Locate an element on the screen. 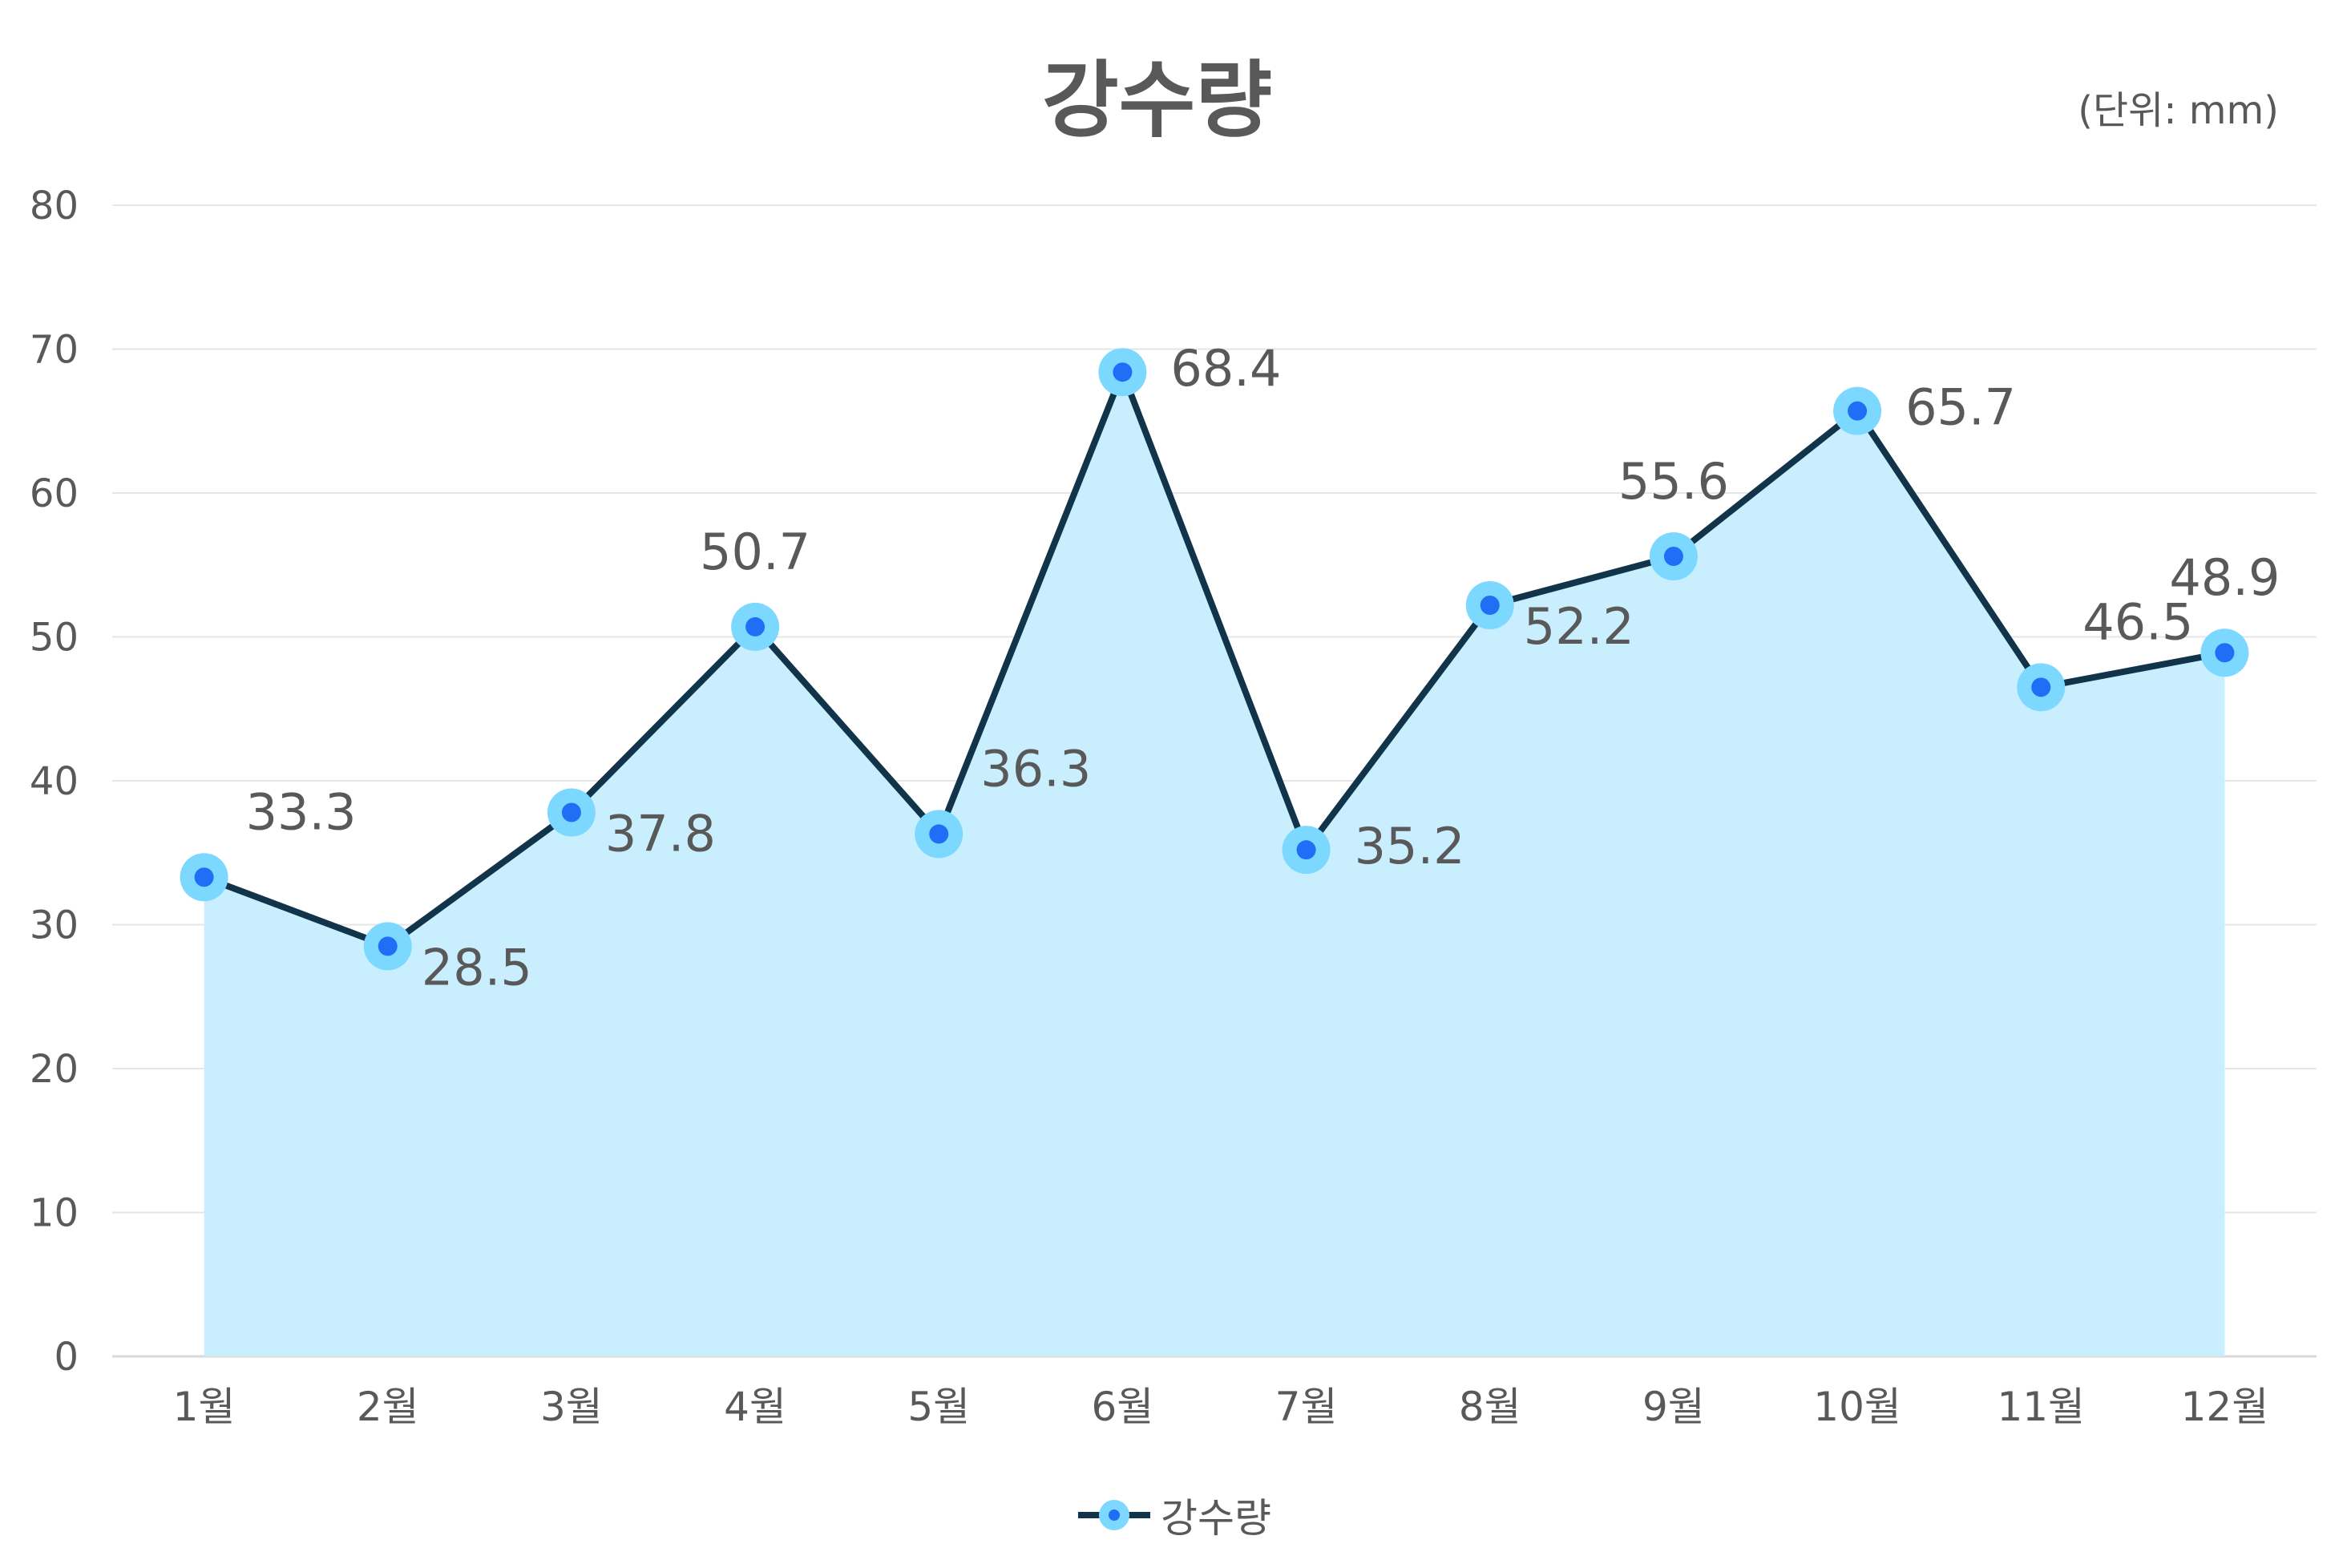  data-label-4: 50.7 is located at coordinates (755, 552).